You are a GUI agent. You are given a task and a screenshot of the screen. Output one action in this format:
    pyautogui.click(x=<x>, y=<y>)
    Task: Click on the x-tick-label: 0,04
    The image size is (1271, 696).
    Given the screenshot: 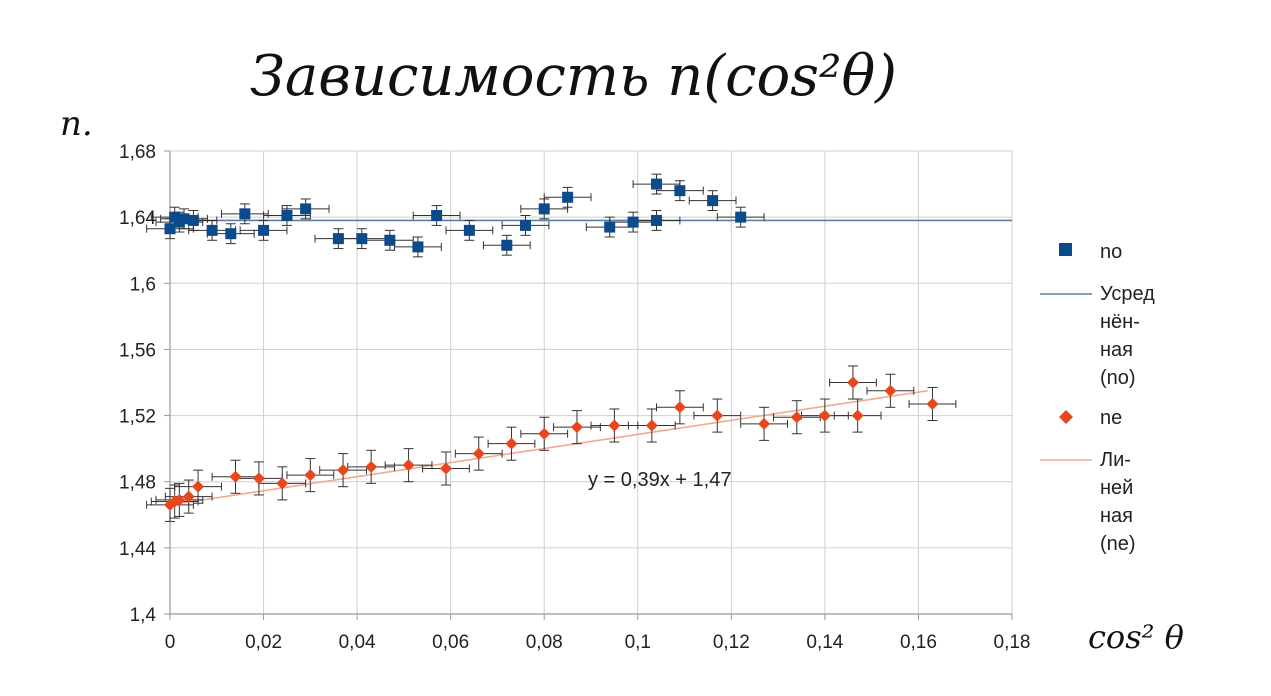 What is the action you would take?
    pyautogui.click(x=357, y=642)
    